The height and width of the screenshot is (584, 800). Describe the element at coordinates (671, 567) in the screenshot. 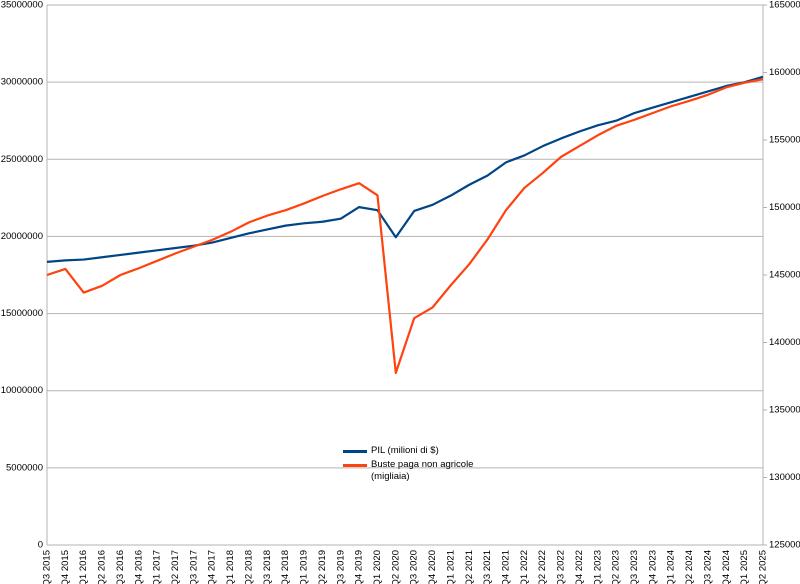

I see `x-tick-label: Q1 2024` at that location.